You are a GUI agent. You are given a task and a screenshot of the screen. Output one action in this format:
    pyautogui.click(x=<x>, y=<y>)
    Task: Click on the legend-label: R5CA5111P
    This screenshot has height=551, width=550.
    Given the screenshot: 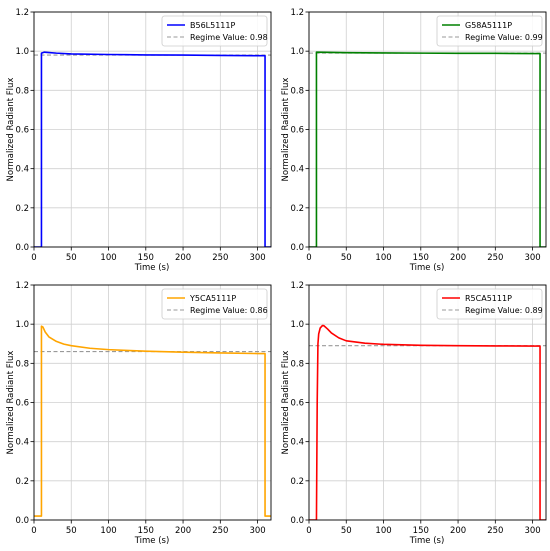 What is the action you would take?
    pyautogui.click(x=488, y=298)
    